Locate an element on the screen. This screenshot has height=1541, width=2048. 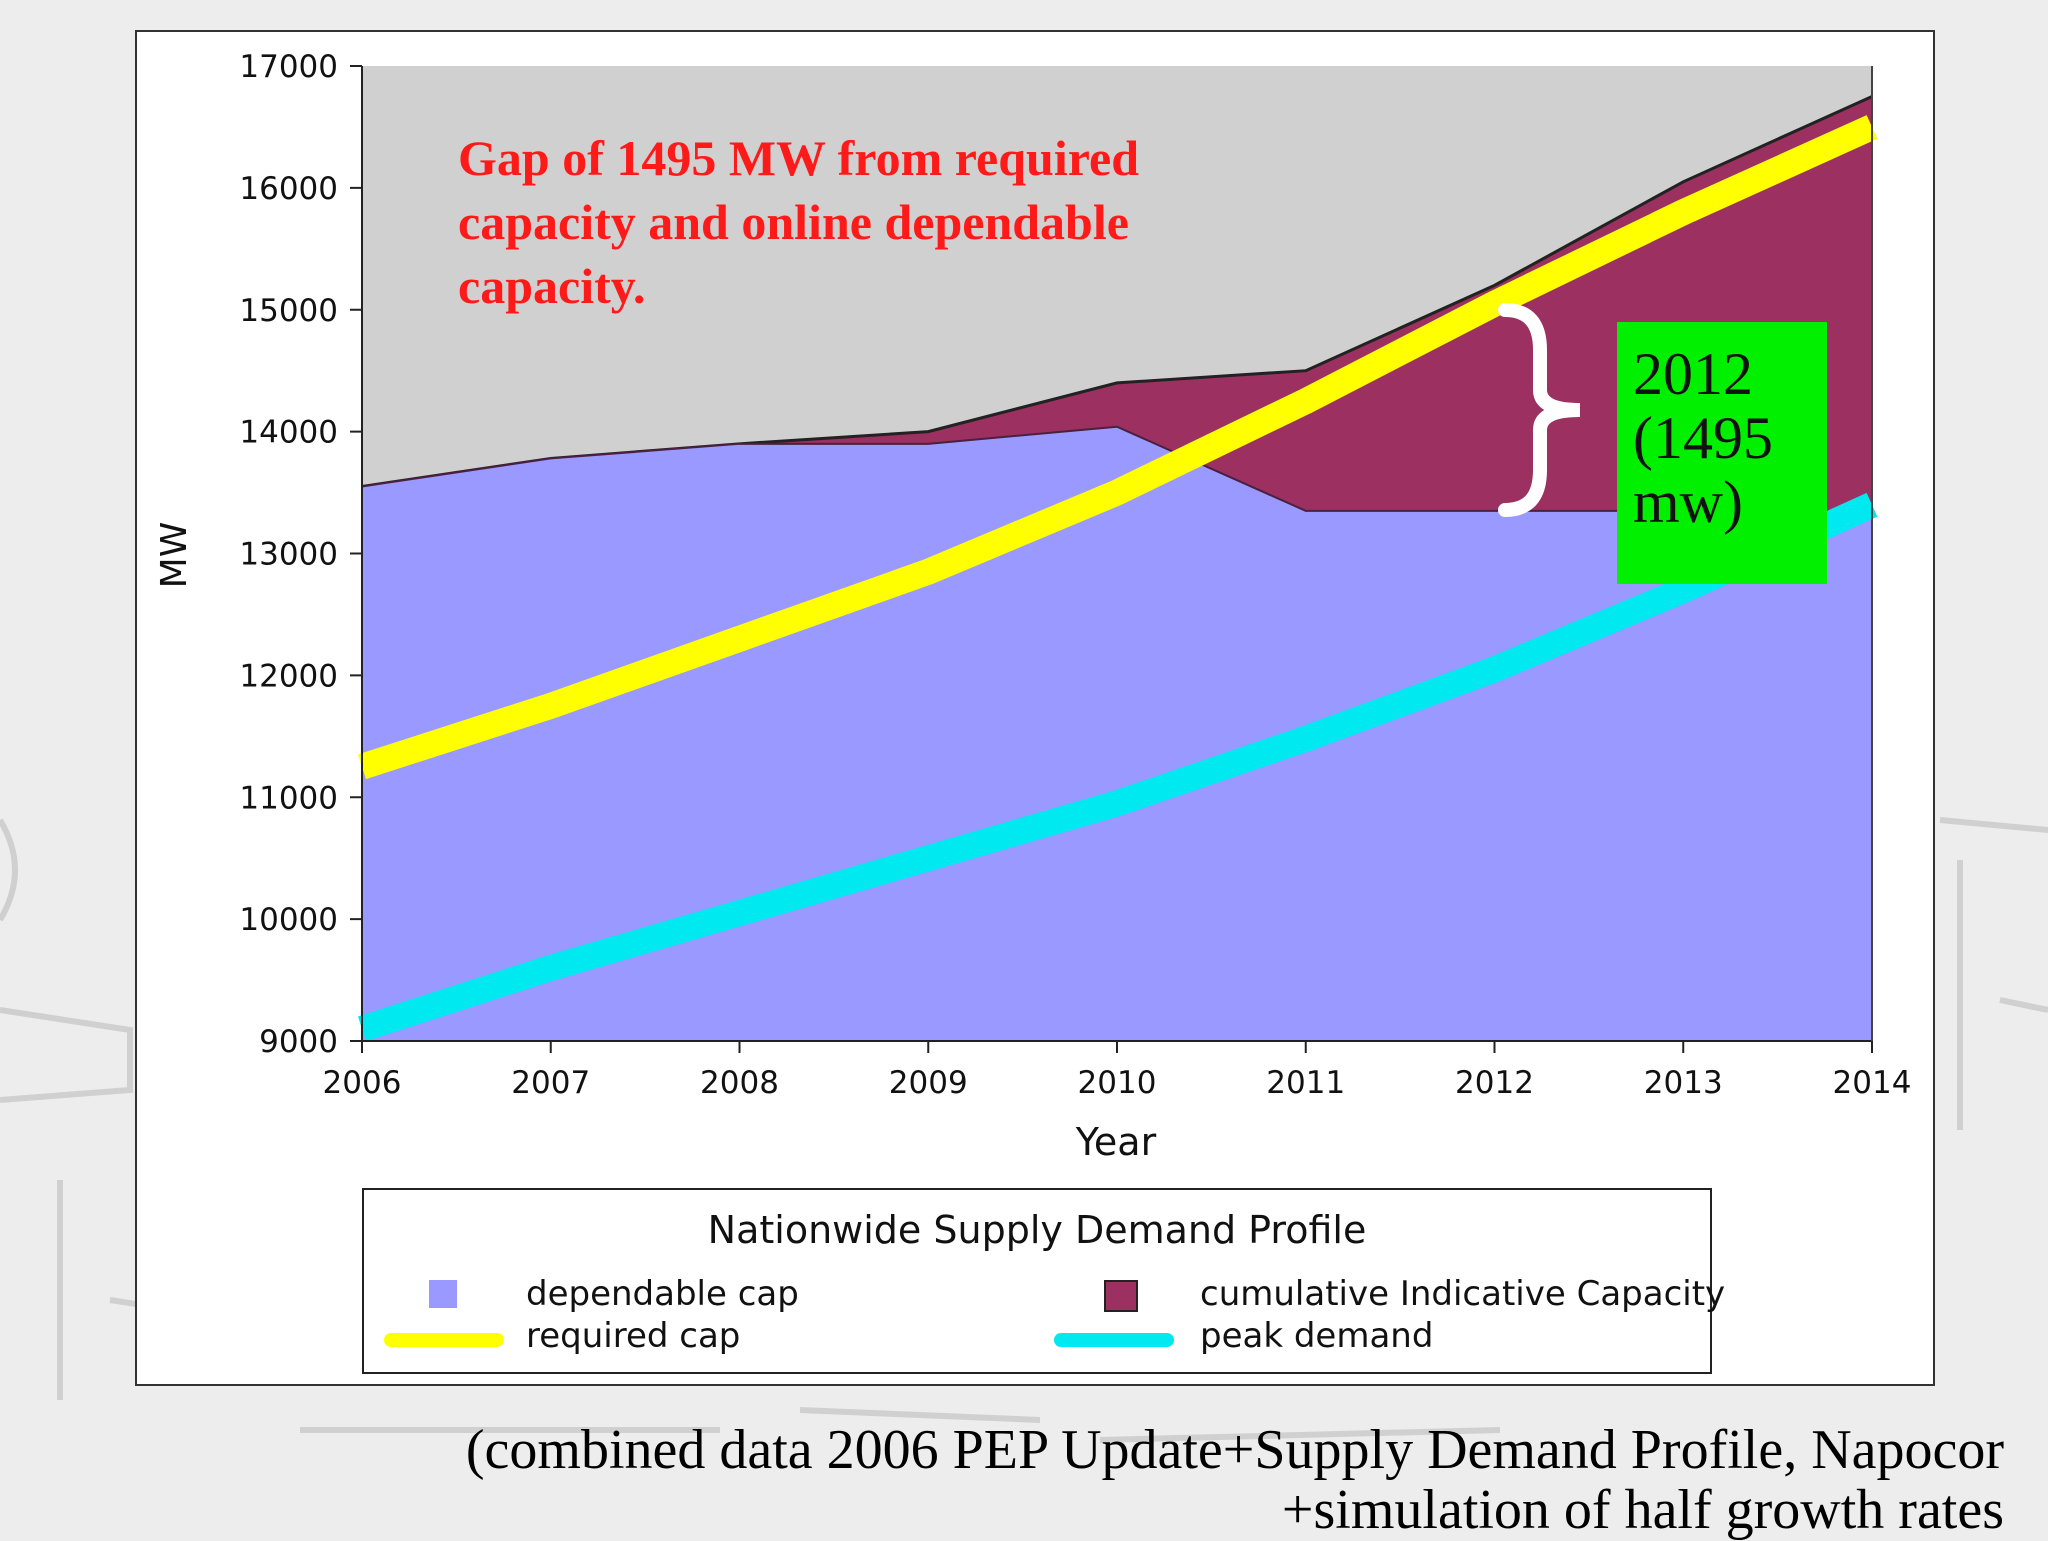
gap-callout-line: Gap of 1495 MW from required is located at coordinates (799, 158).